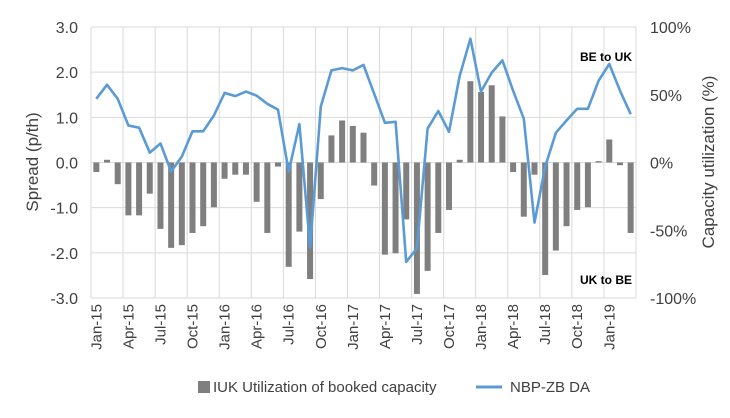  I want to click on x-tick-label: Oct-16, so click(321, 326).